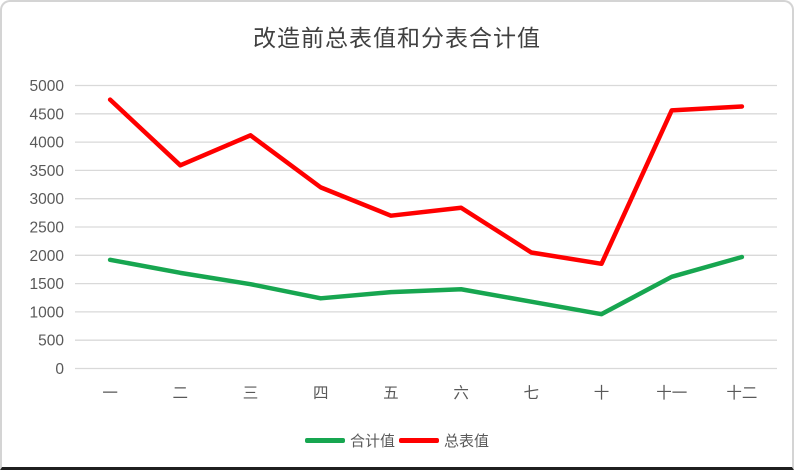  I want to click on y-tick-label: 1500, so click(47, 284).